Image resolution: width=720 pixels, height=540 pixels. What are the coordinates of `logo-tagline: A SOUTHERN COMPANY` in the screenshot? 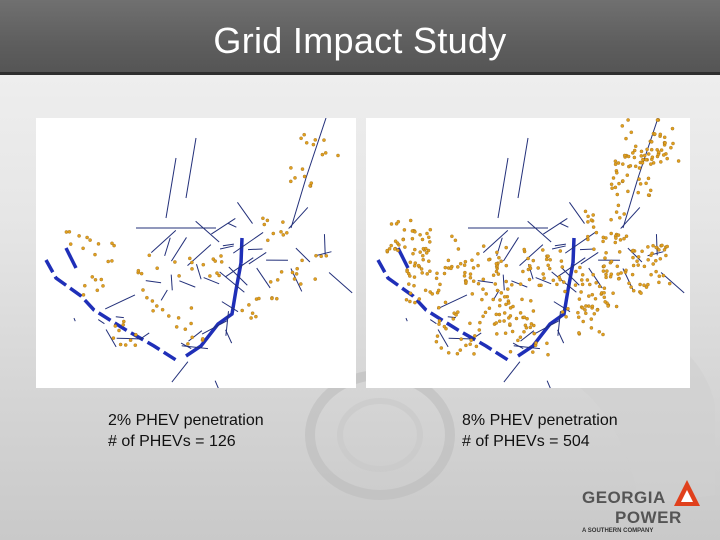 It's located at (618, 531).